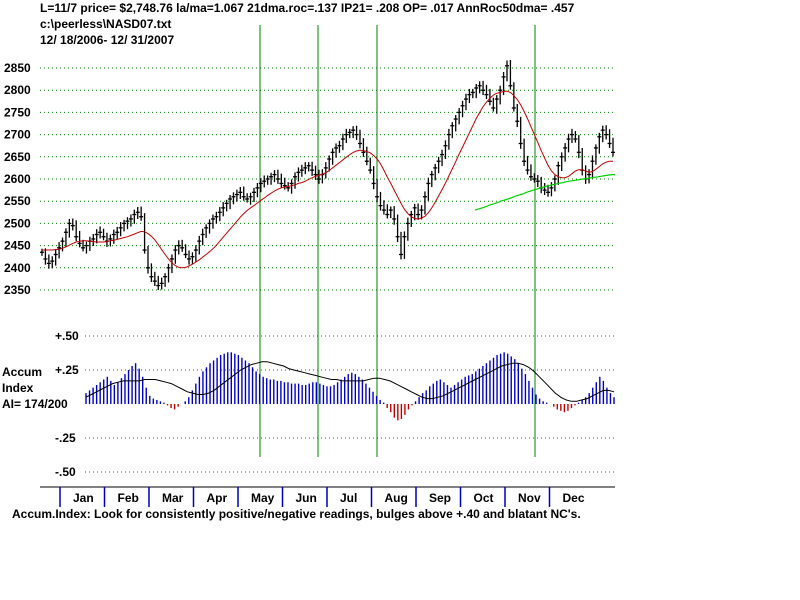 The image size is (800, 600). I want to click on accum-ma-line, so click(350, 381).